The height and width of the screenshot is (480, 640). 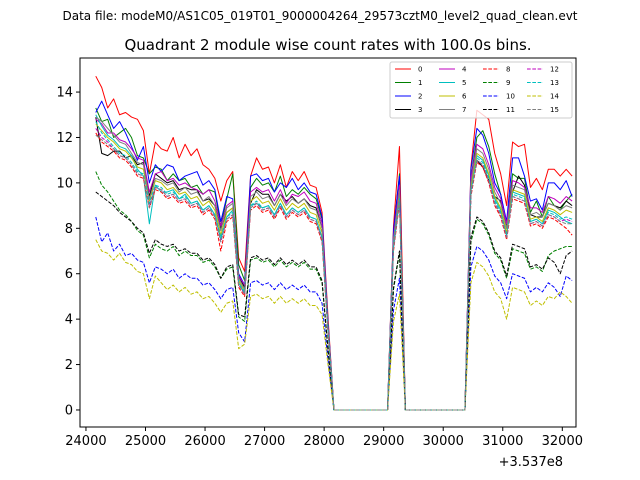 I want to click on y-tick-label: 8, so click(x=69, y=229).